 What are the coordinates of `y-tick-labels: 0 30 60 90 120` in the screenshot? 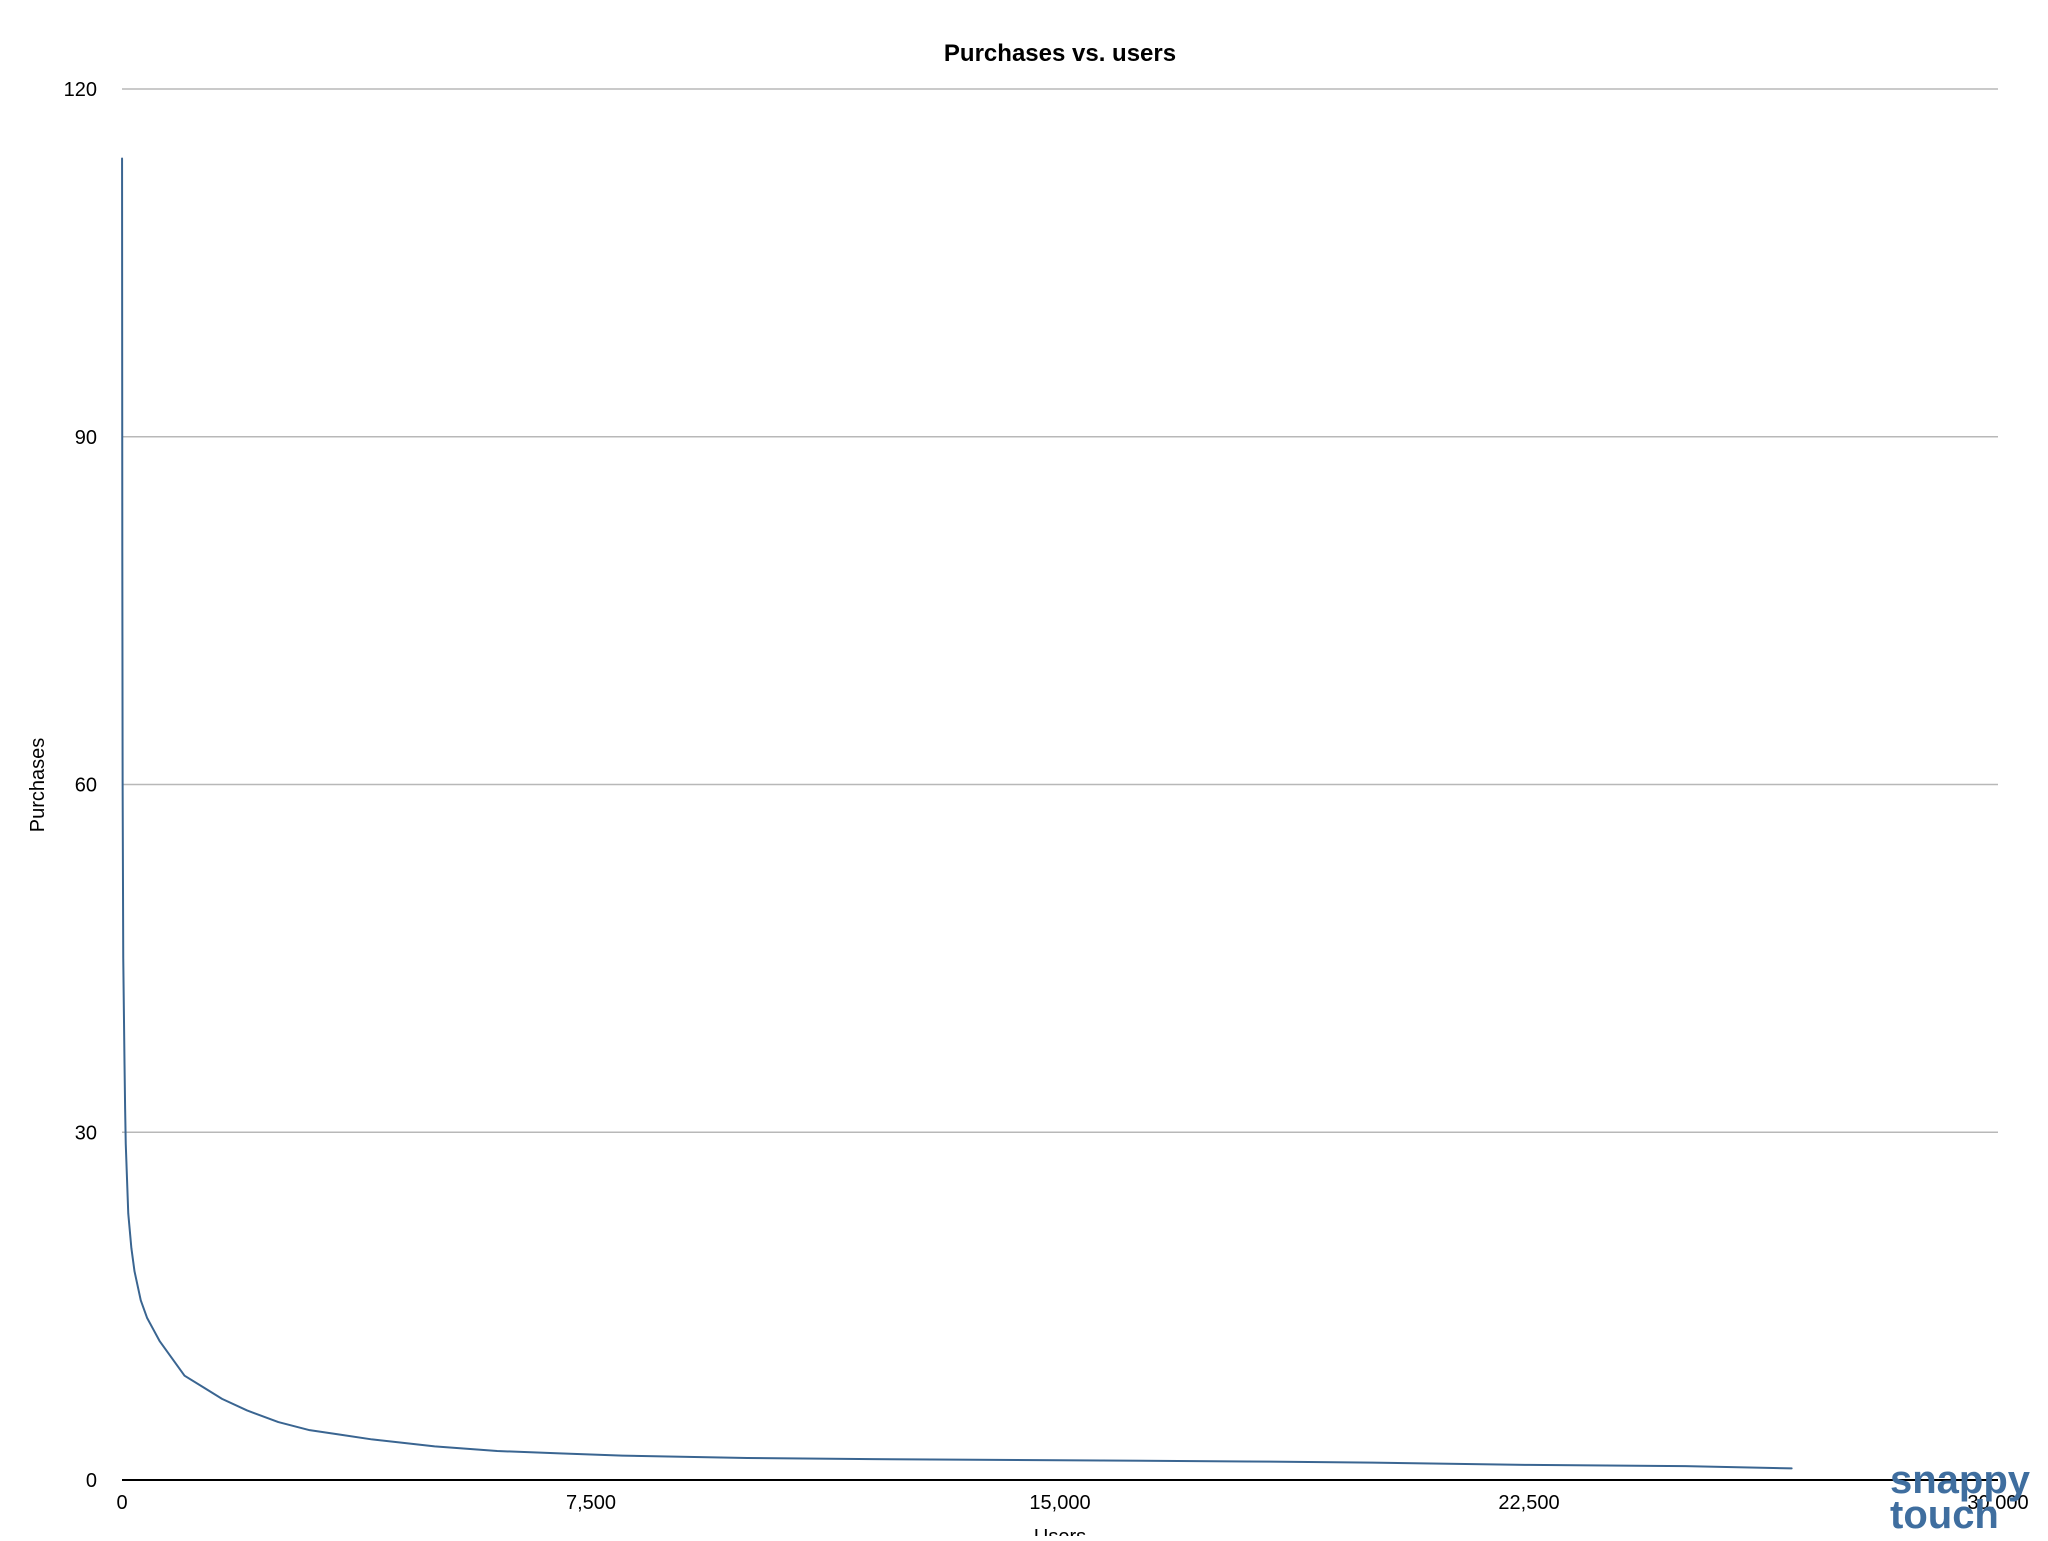 It's located at (80, 785).